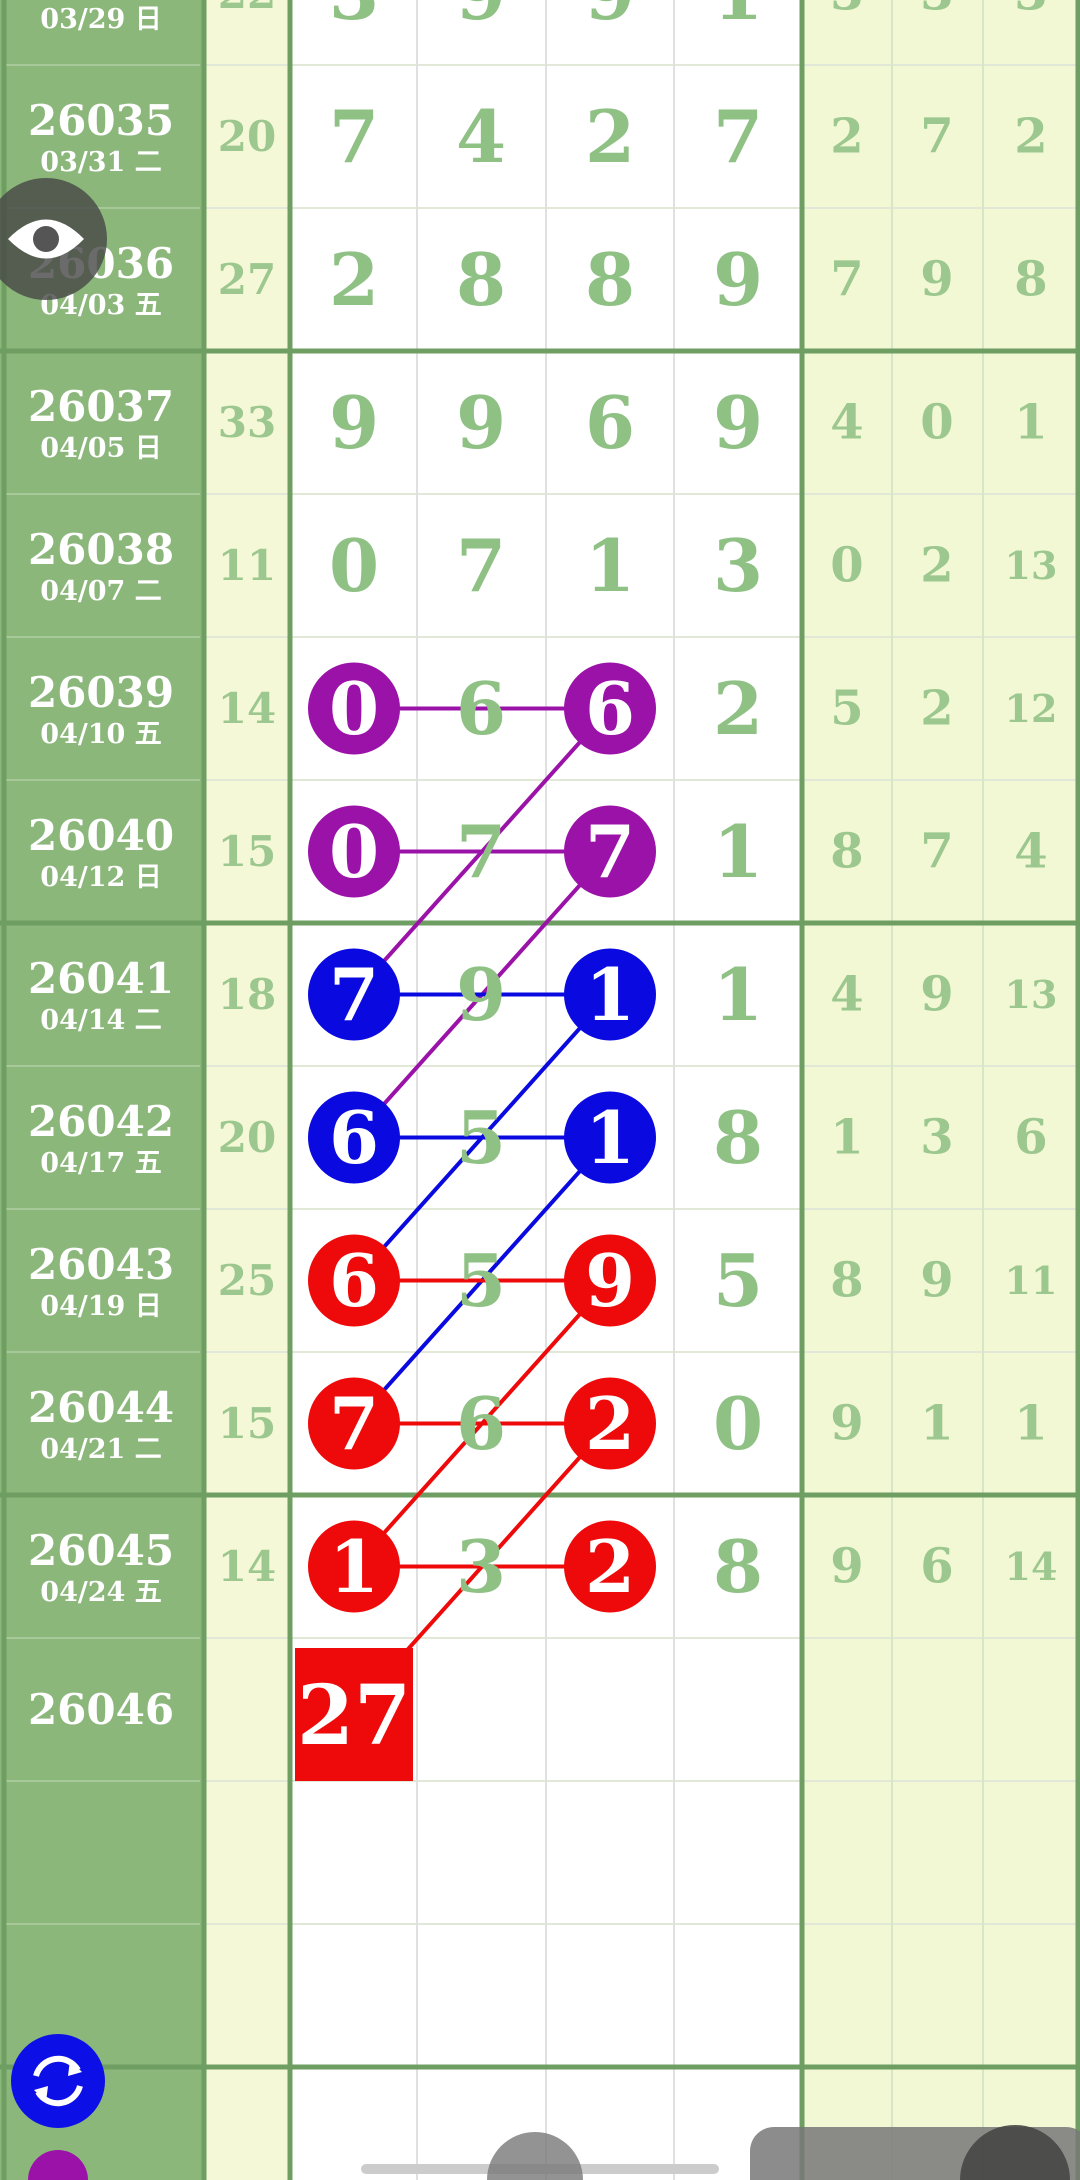 Image resolution: width=1080 pixels, height=2180 pixels. Describe the element at coordinates (1031, 1280) in the screenshot. I see `extra-value: 11` at that location.